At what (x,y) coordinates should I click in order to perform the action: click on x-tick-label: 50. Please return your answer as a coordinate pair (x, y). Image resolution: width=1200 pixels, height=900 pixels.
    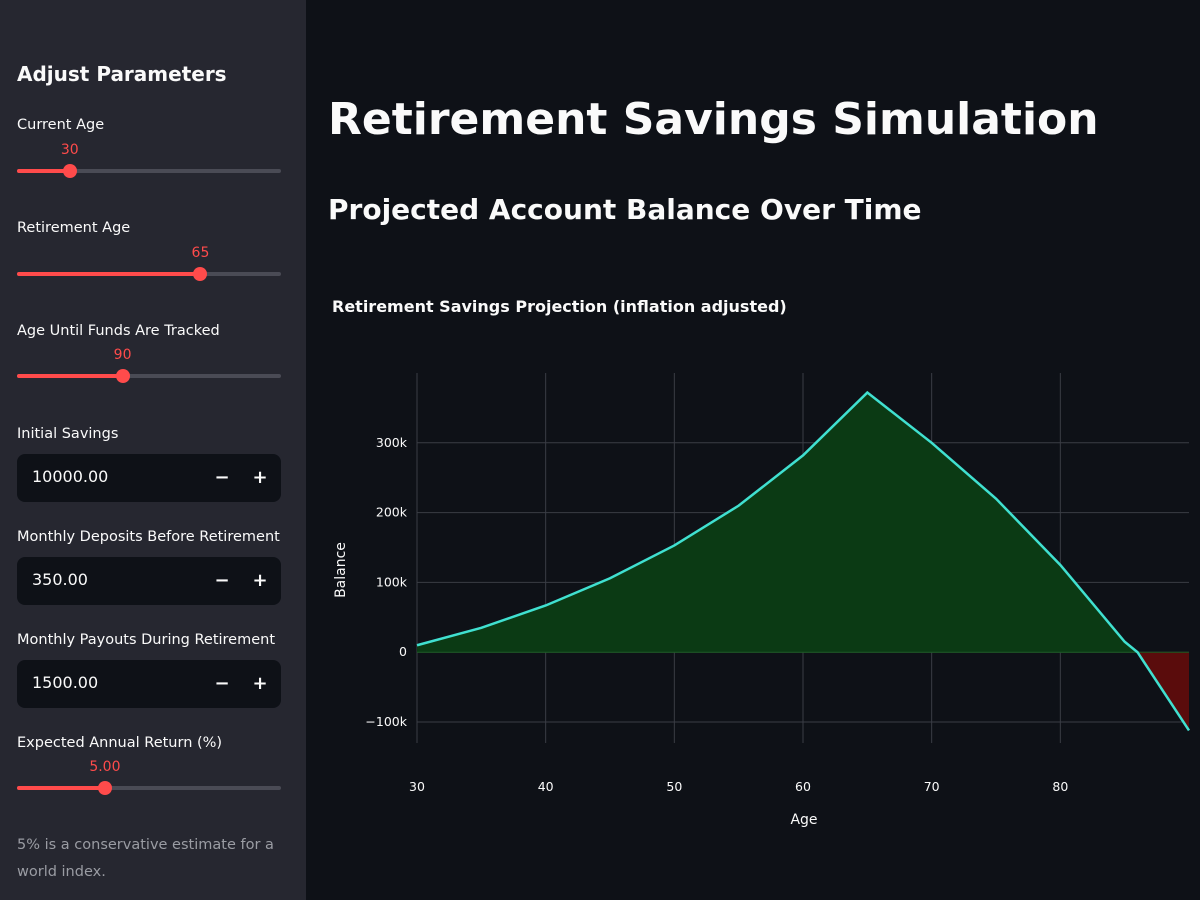
    Looking at the image, I should click on (674, 786).